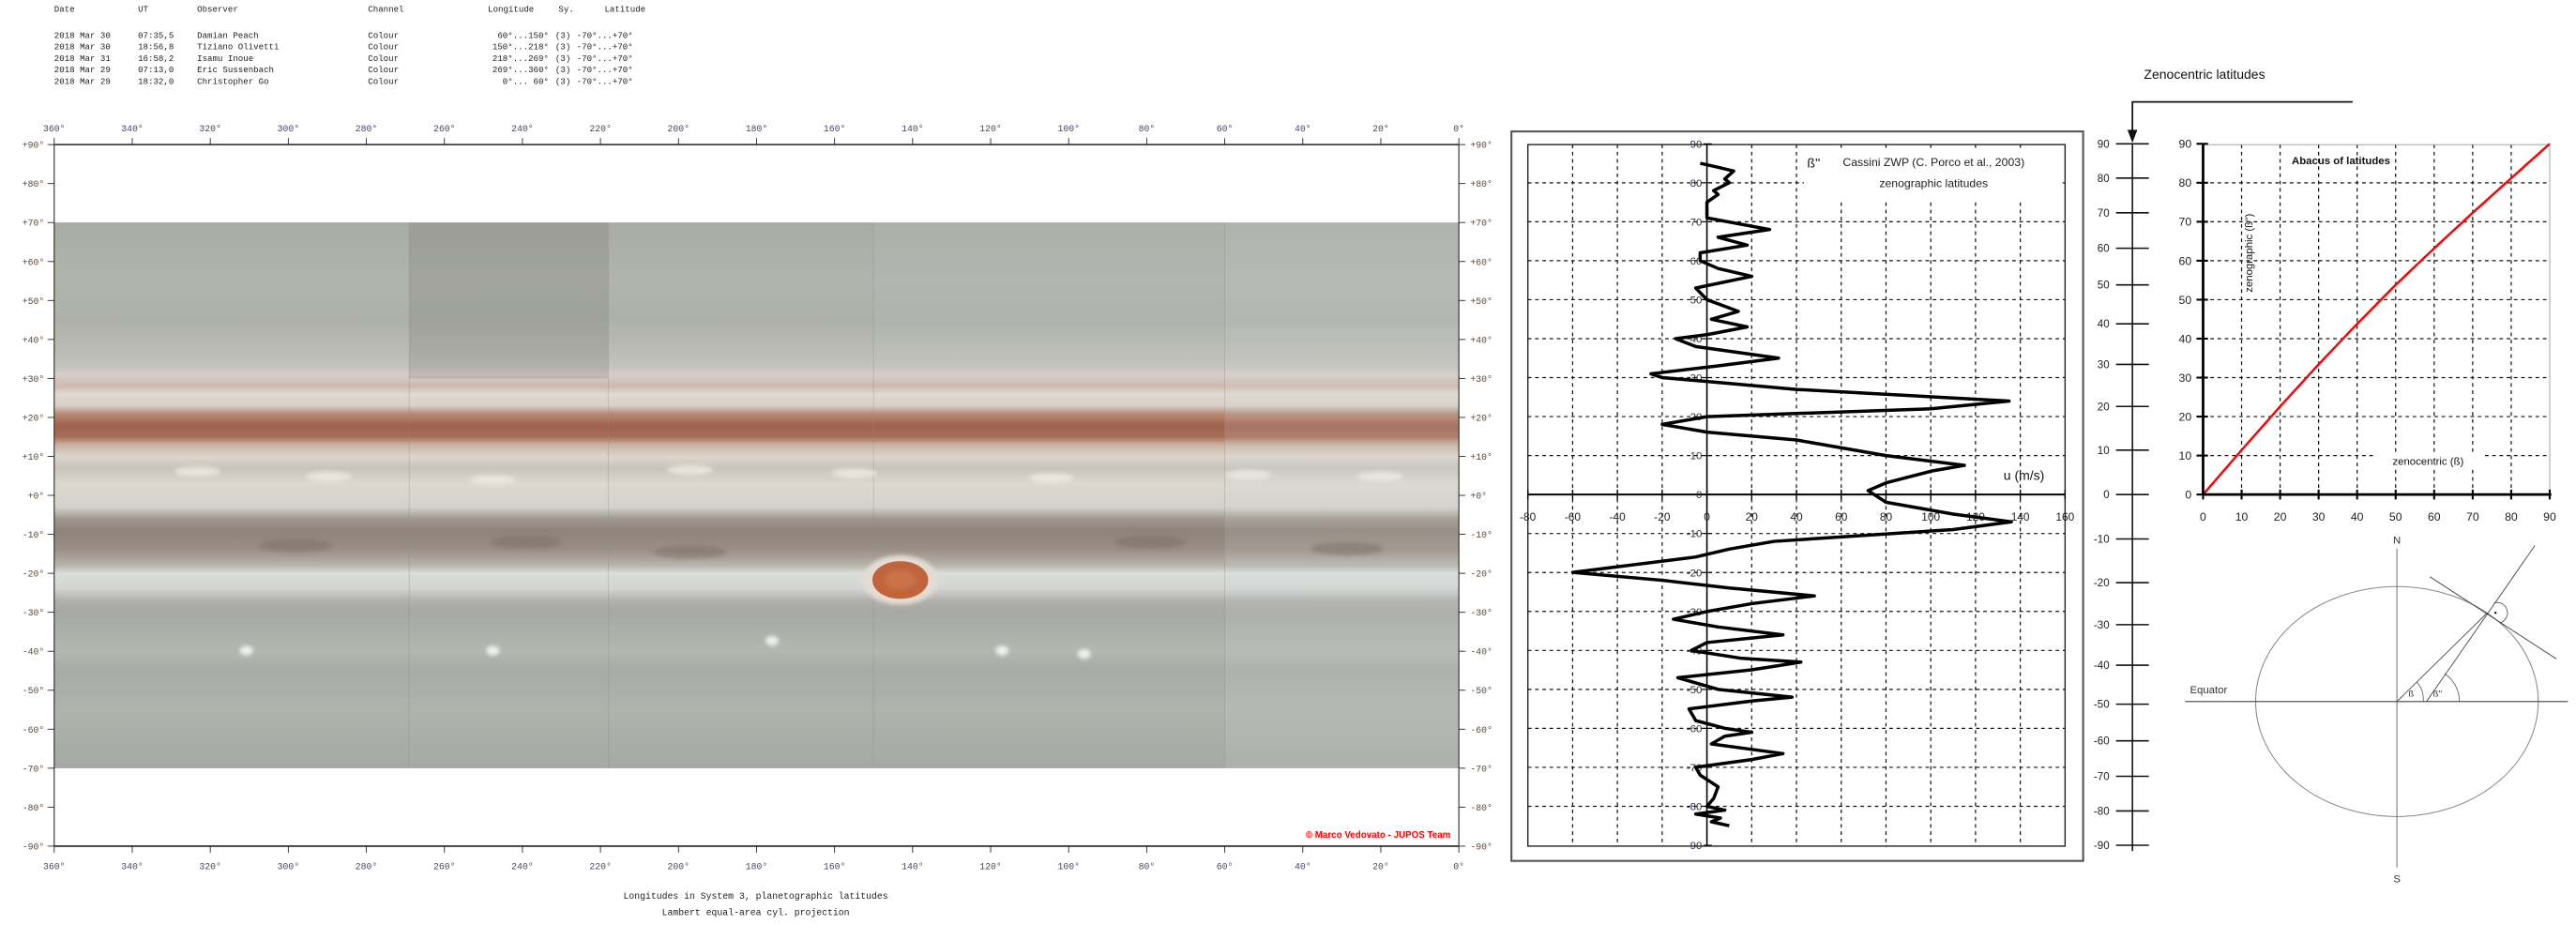 The width and height of the screenshot is (2576, 925). Describe the element at coordinates (1225, 129) in the screenshot. I see `lon-label-top: 60°` at that location.